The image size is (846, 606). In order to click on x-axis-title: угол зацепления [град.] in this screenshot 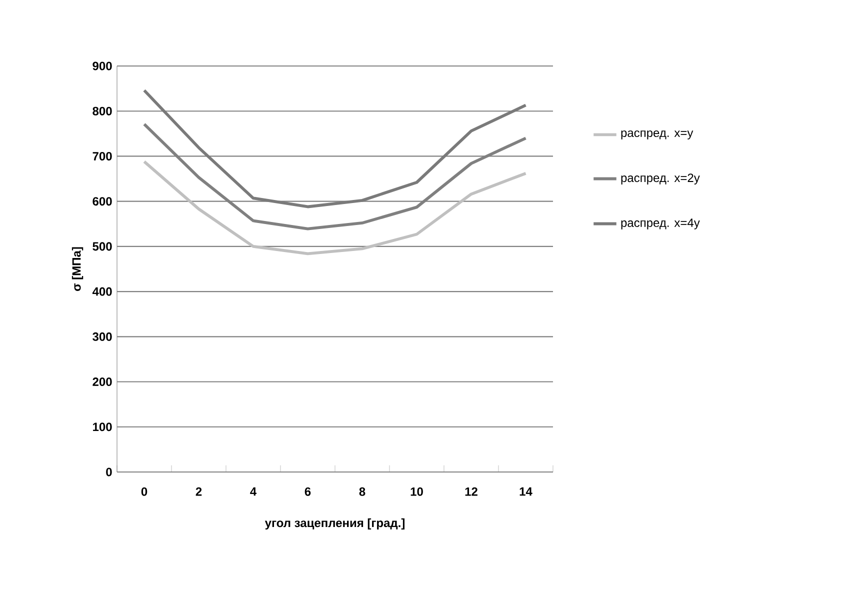, I will do `click(334, 524)`.